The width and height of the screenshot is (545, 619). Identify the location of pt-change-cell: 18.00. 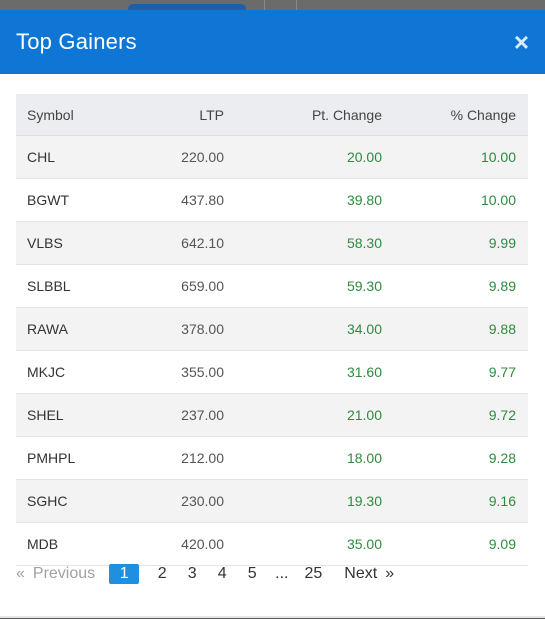
(315, 458).